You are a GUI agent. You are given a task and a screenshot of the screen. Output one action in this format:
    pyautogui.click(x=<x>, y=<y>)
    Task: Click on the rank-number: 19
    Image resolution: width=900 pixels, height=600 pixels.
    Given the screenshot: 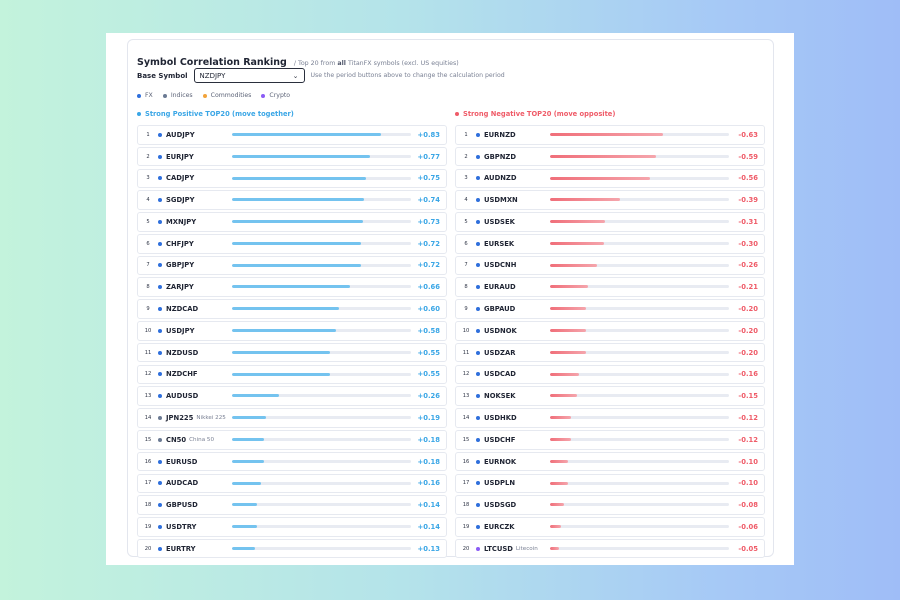 What is the action you would take?
    pyautogui.click(x=466, y=526)
    